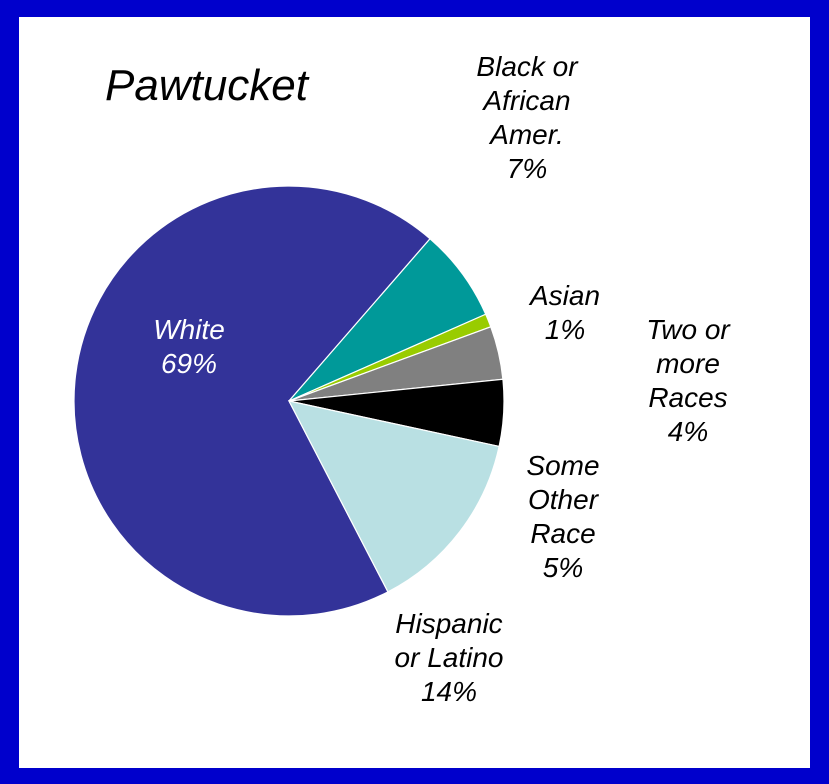  I want to click on label-asian: Asian 1%, so click(565, 313).